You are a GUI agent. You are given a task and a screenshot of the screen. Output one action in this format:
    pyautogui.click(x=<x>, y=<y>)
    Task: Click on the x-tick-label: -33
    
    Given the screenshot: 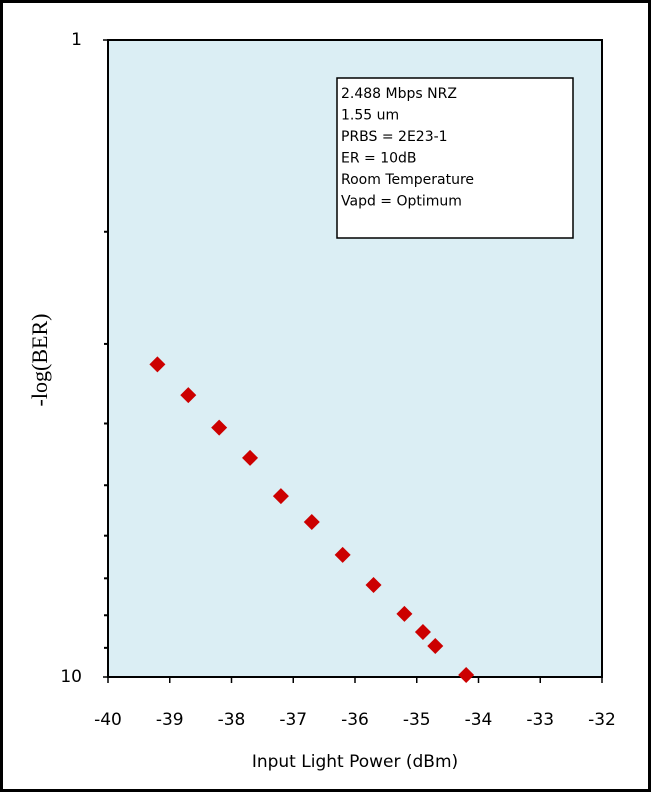 What is the action you would take?
    pyautogui.click(x=540, y=720)
    